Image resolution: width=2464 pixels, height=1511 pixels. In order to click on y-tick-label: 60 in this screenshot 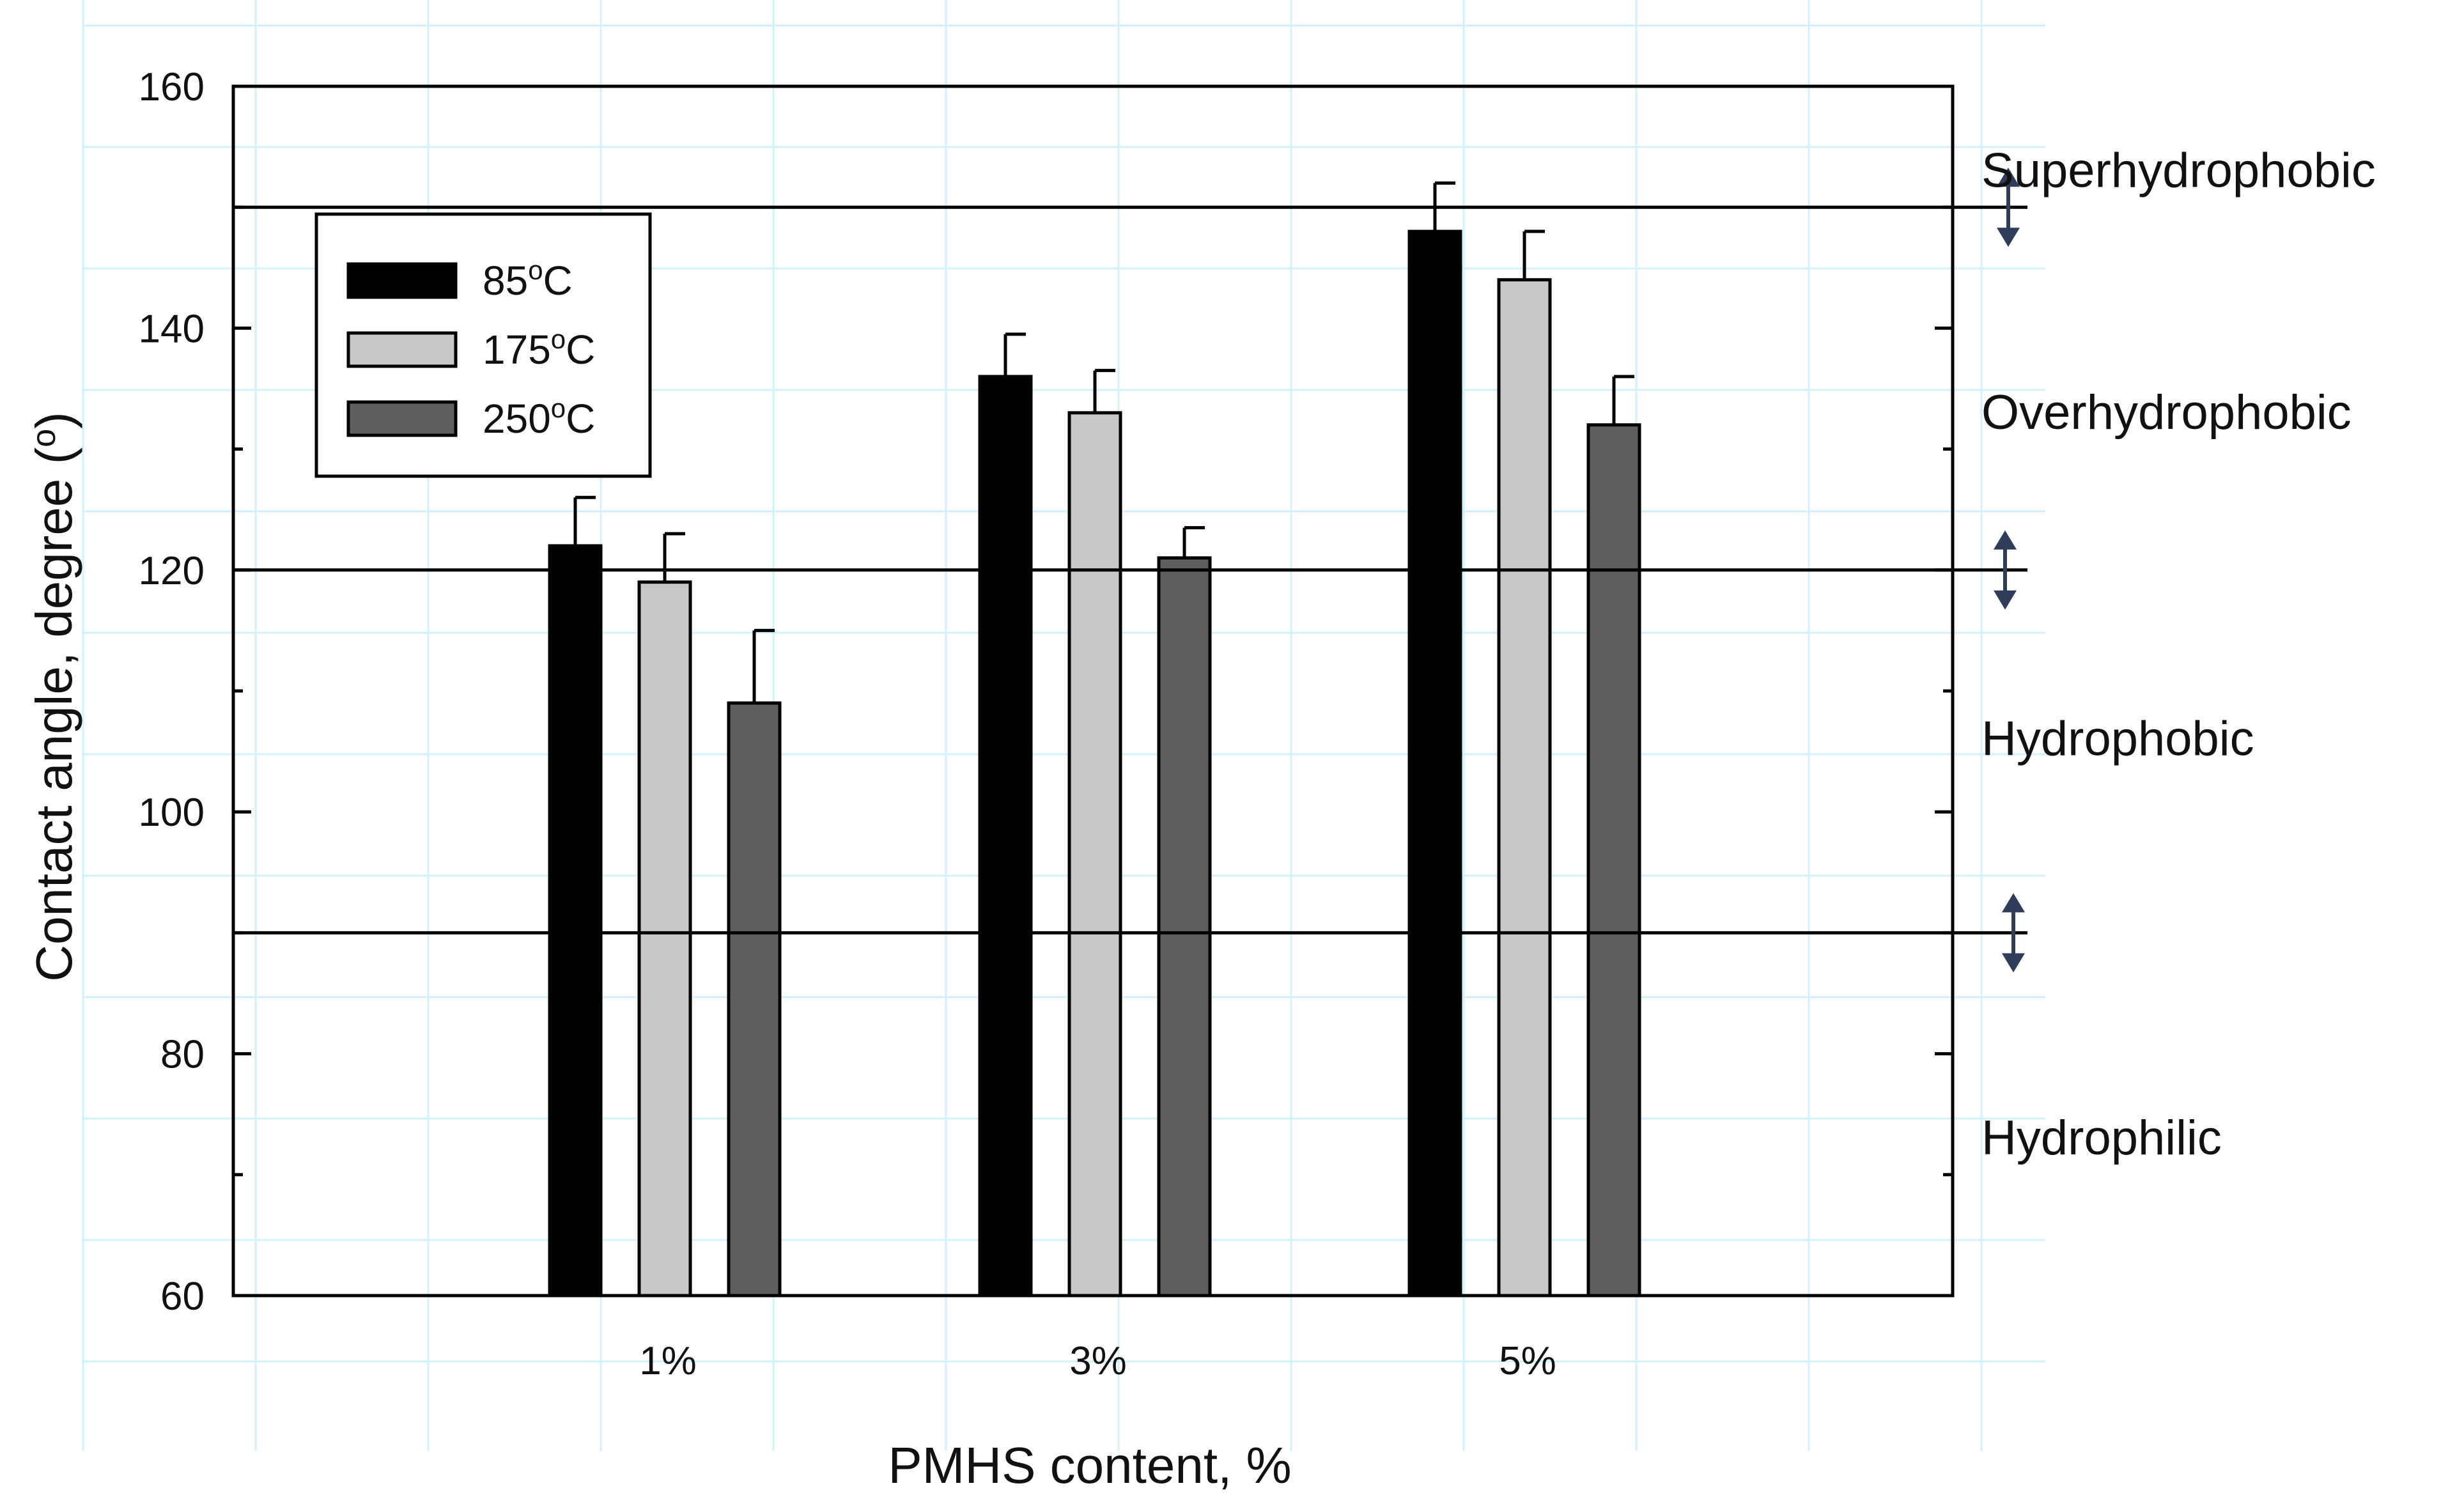, I will do `click(182, 1297)`.